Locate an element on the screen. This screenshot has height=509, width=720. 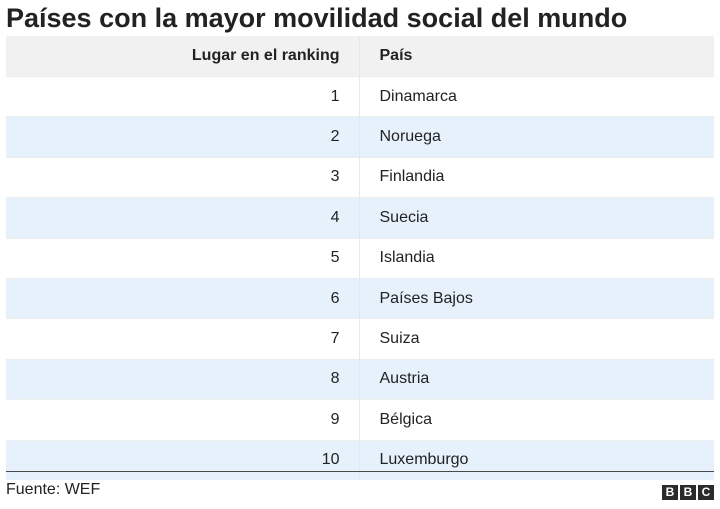
table-row: 5 Islandia is located at coordinates (360, 258).